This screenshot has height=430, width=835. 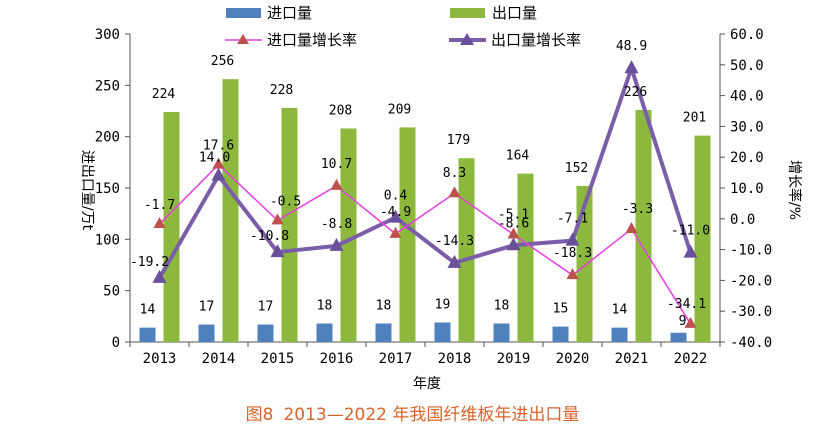 I want to click on y2-tick-label: 0.0, so click(x=742, y=220).